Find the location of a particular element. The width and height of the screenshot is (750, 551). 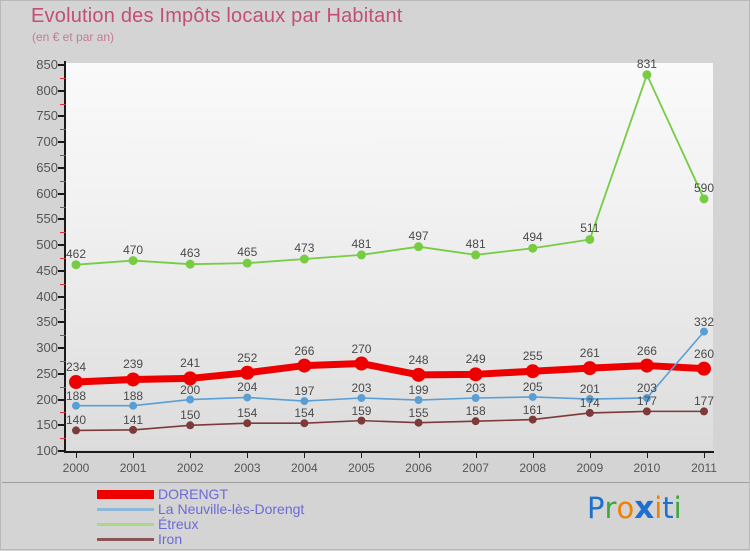

y-axis-line is located at coordinates (65, 256).